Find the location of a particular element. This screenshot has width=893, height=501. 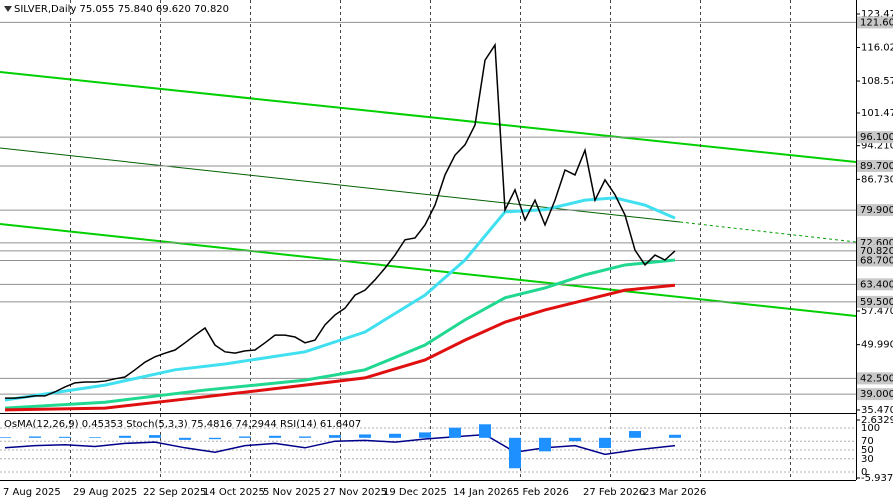

y-tick-label: 49.990 is located at coordinates (877, 345).